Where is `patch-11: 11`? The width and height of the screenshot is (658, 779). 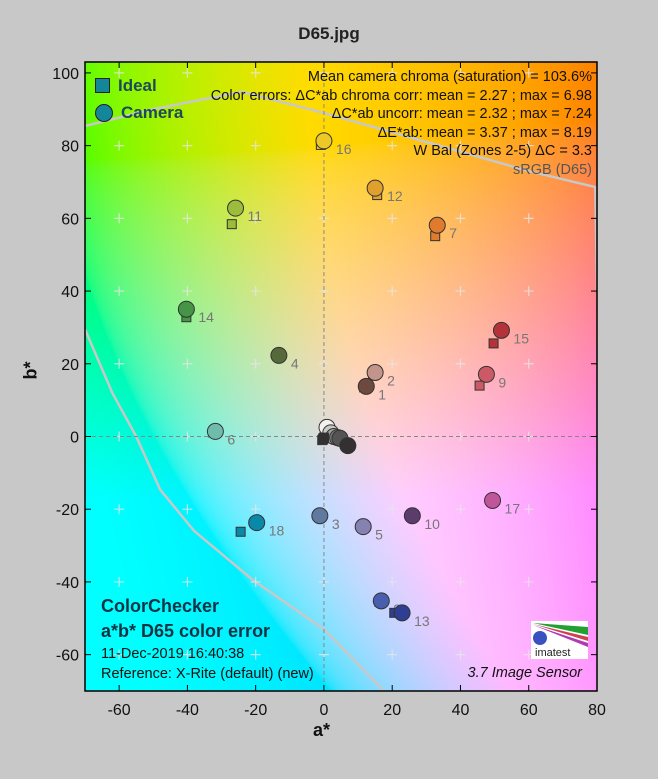 patch-11: 11 is located at coordinates (244, 214).